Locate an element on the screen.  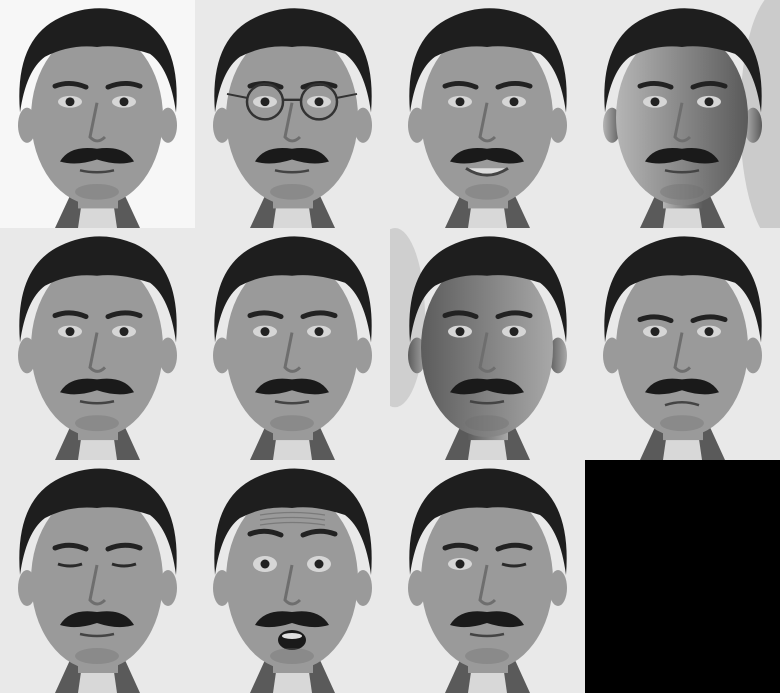
face-tile-wink is located at coordinates (487, 576).